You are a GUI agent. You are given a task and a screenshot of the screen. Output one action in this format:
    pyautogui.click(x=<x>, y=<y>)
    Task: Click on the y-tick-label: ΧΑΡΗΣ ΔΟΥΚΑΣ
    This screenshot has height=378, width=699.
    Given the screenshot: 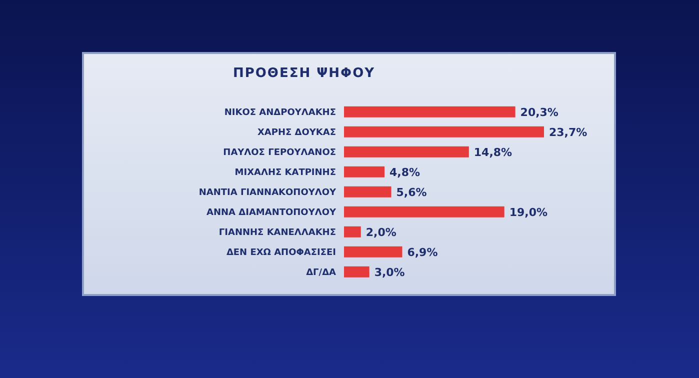 What is the action you would take?
    pyautogui.click(x=296, y=133)
    